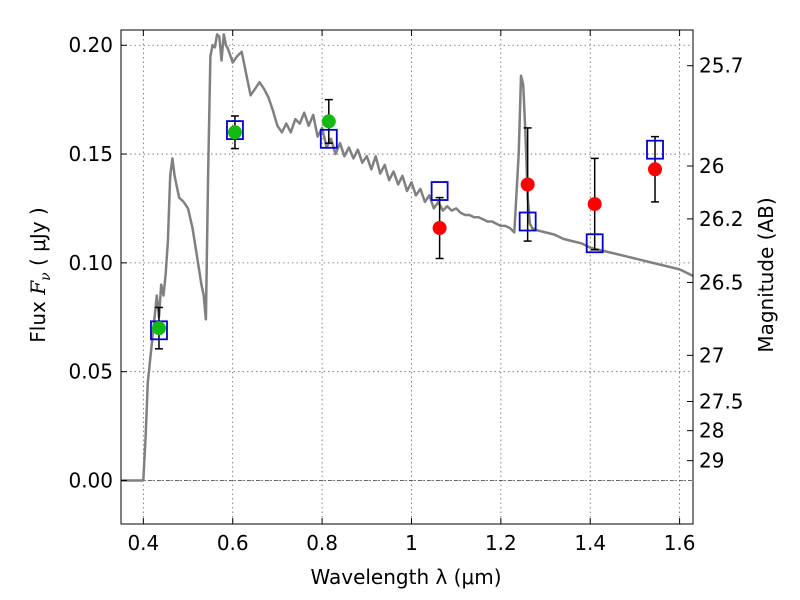  What do you see at coordinates (711, 461) in the screenshot?
I see `y2-tick-label: 29` at bounding box center [711, 461].